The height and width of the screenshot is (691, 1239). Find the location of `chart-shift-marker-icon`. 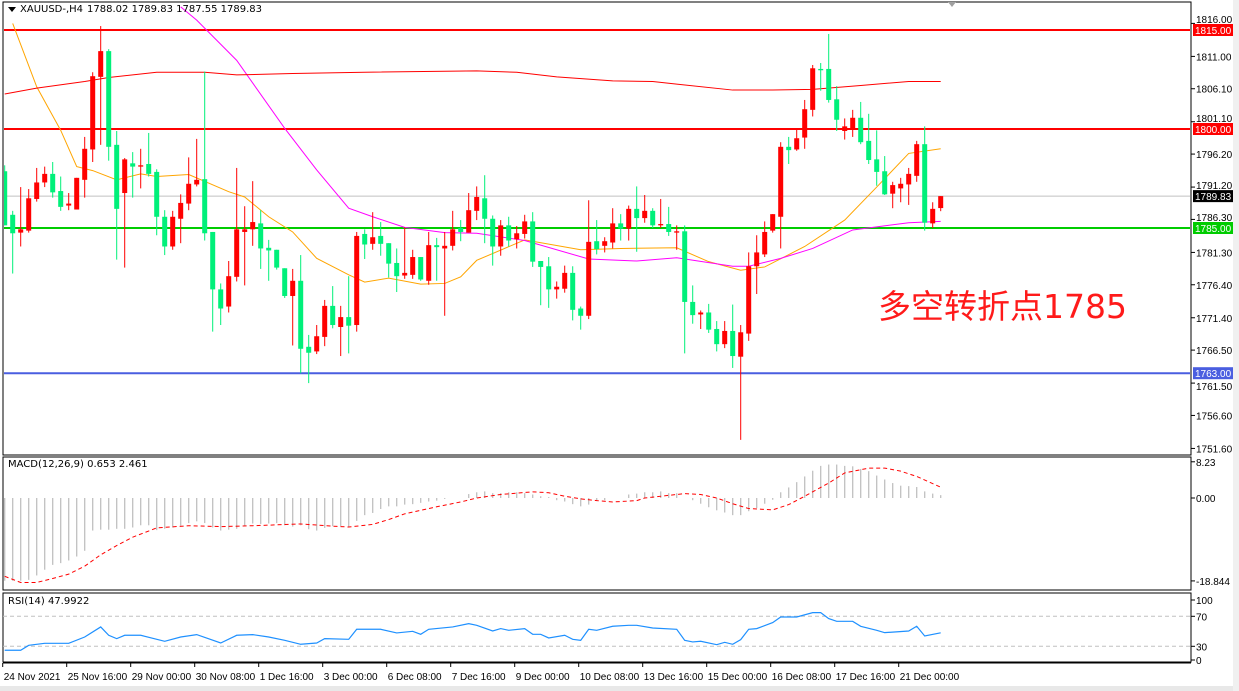

chart-shift-marker-icon is located at coordinates (952, 4).